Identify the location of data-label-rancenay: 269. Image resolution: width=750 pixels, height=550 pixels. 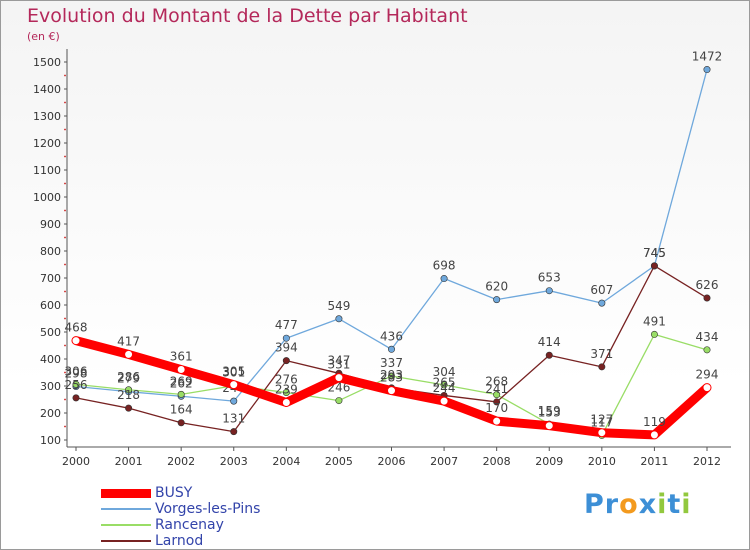
(181, 381).